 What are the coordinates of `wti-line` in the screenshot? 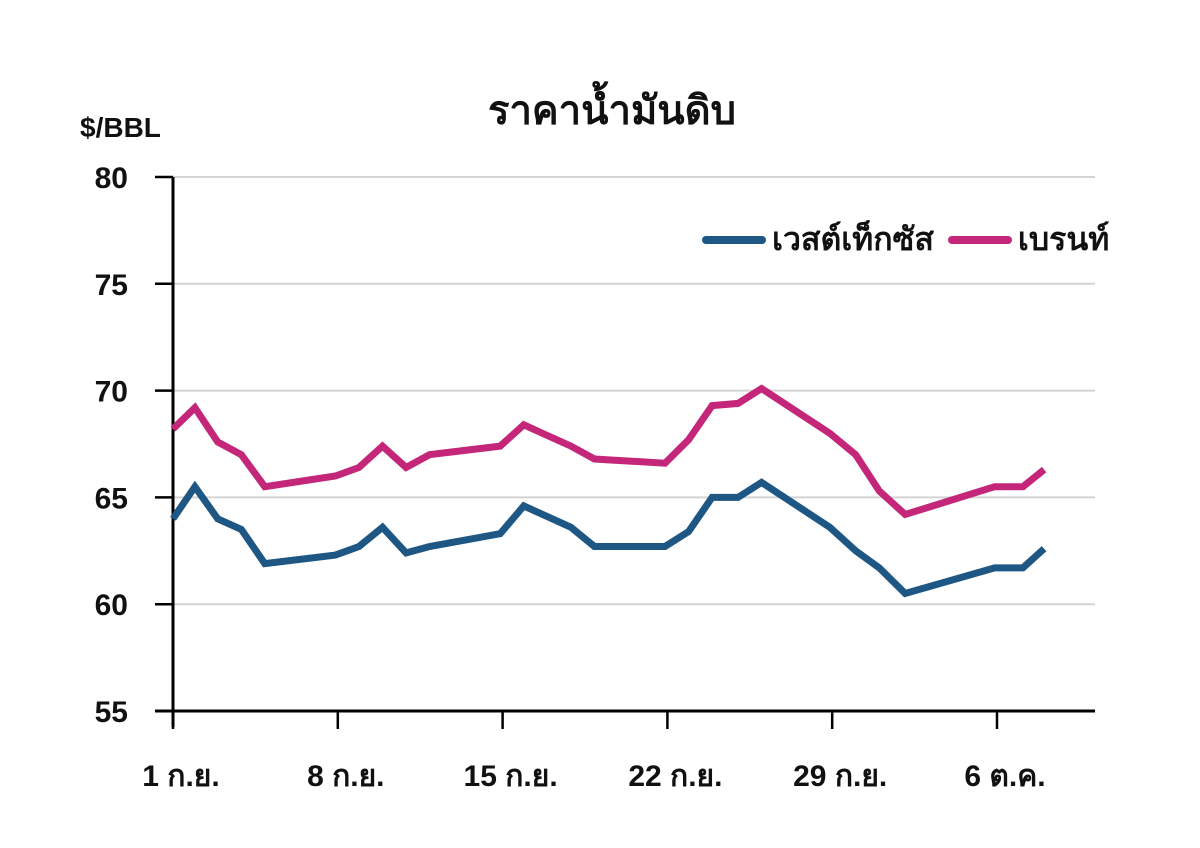 It's located at (608, 538).